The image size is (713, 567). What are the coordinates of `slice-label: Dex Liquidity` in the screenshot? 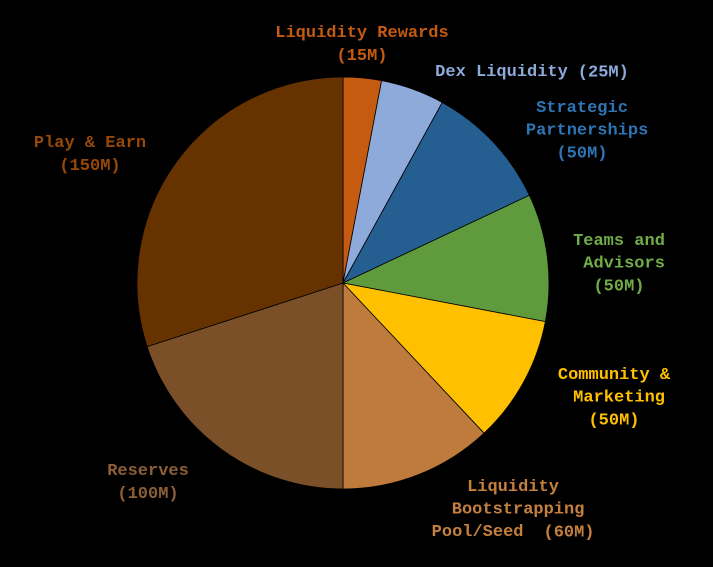 It's located at (501, 72).